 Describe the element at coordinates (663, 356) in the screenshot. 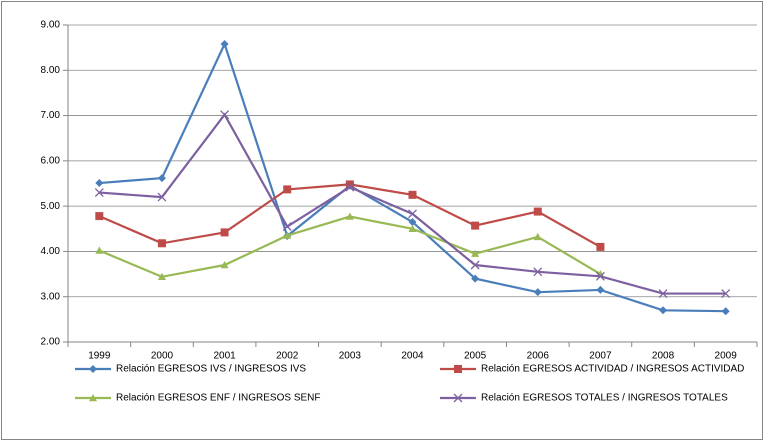

I see `x-tick-label: 2008` at that location.